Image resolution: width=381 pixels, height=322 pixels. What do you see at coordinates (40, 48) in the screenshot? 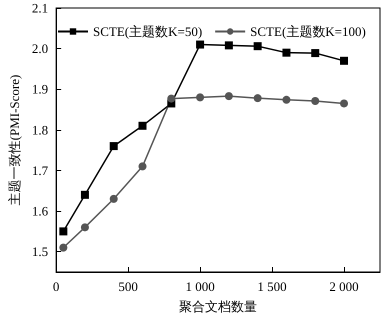
I see `y-tick-label: 2.0` at bounding box center [40, 48].